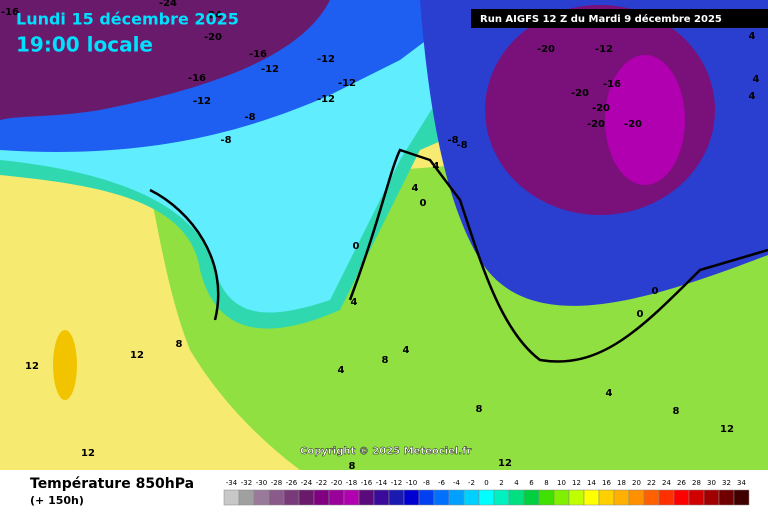 Image resolution: width=768 pixels, height=516 pixels. I want to click on scale-label: -26, so click(292, 483).